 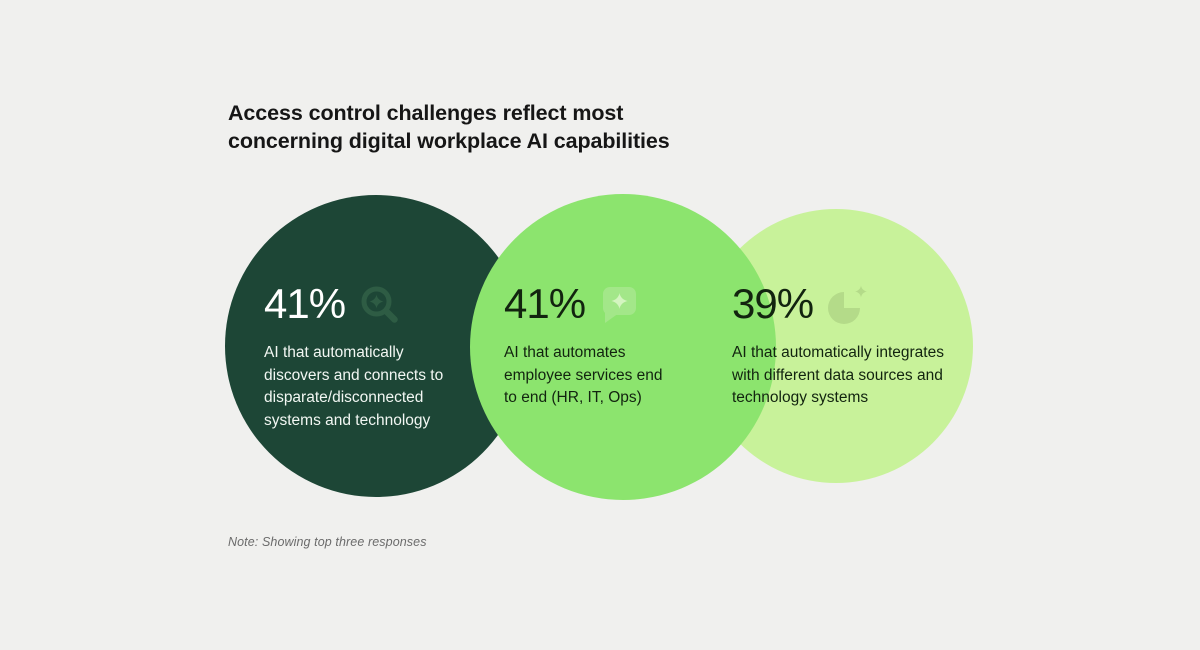 I want to click on desc-line: AI that automatically integrates, so click(x=838, y=352).